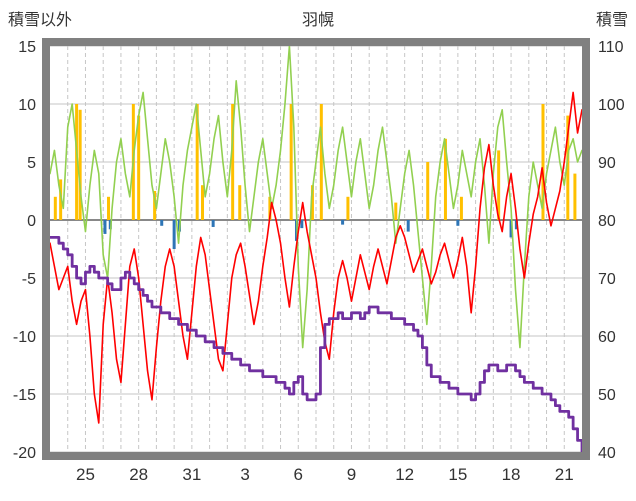 The height and width of the screenshot is (501, 636). What do you see at coordinates (298, 474) in the screenshot?
I see `svg-text: 6` at bounding box center [298, 474].